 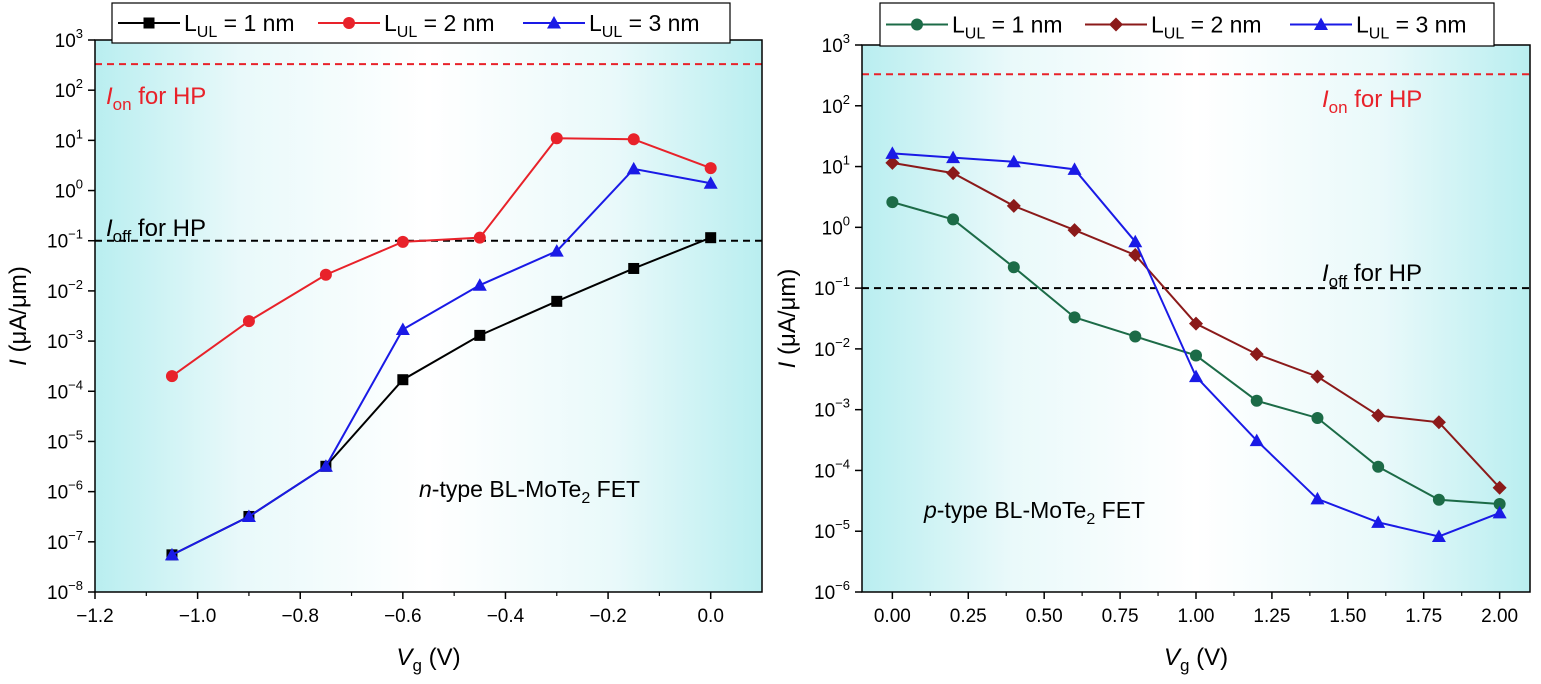 I want to click on x-tick-label: 0.50, so click(x=1044, y=616).